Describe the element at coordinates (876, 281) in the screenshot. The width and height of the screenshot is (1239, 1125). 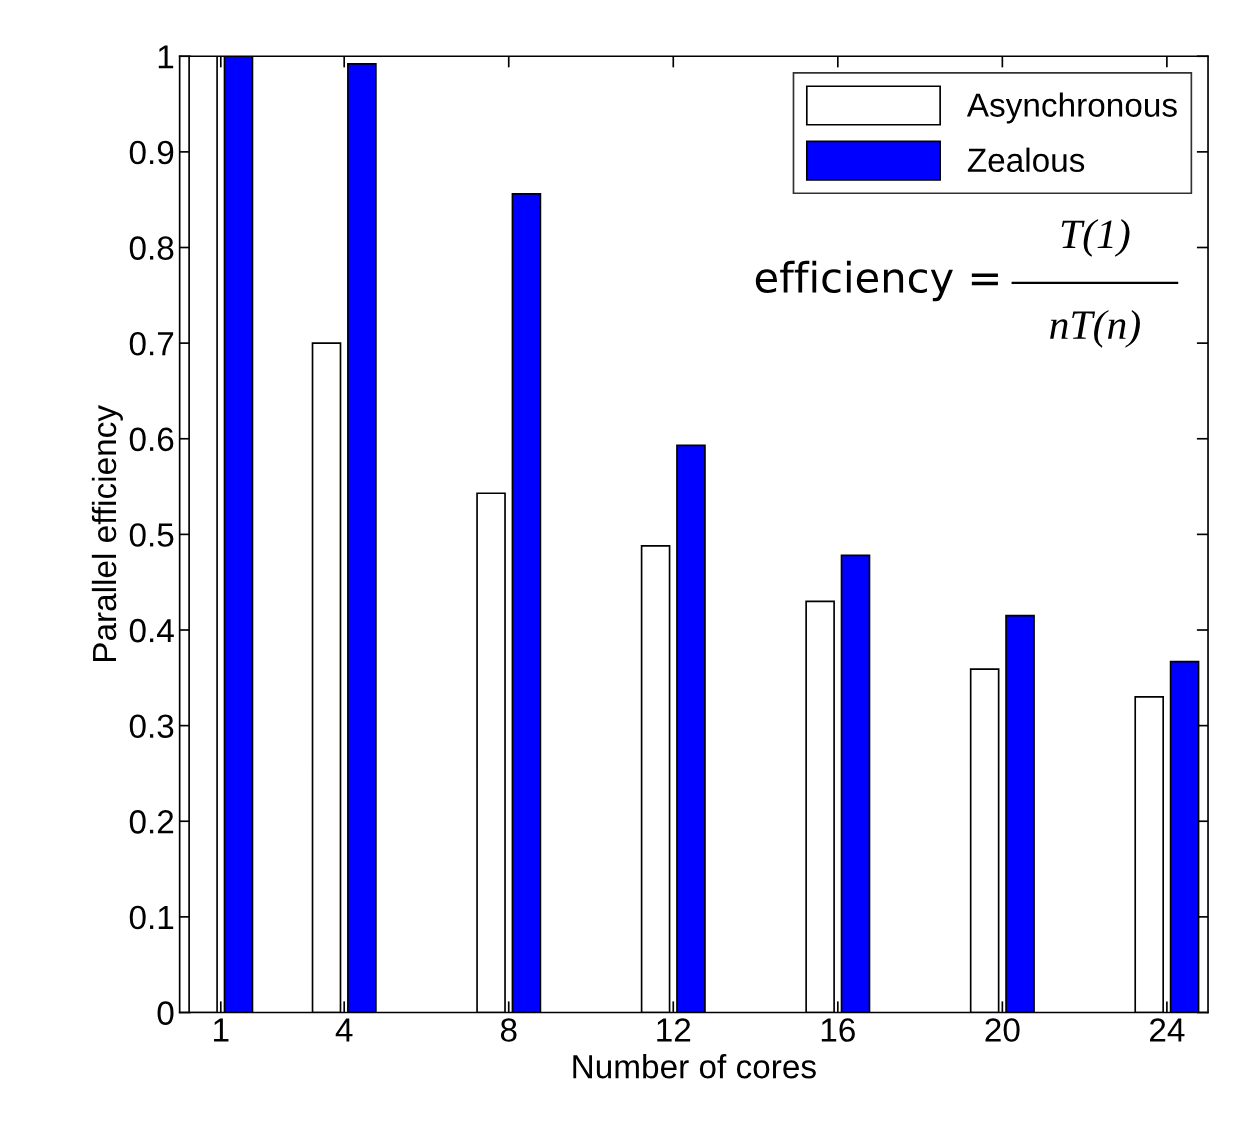
I see `annotation: efficiency =` at that location.